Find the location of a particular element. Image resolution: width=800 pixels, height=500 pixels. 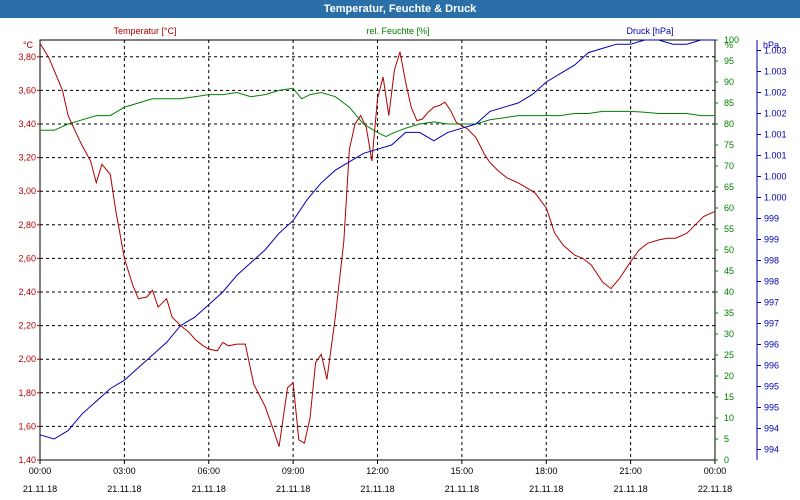

humidity-tick-label: 70 is located at coordinates (729, 166).